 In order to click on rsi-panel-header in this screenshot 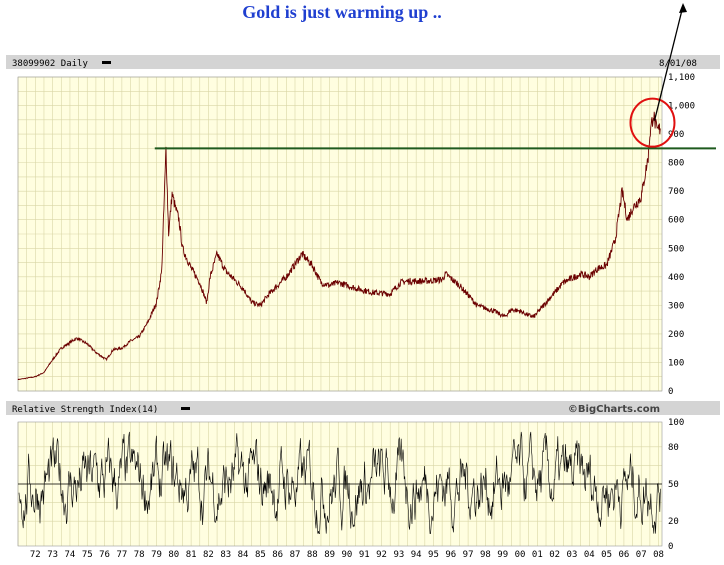, I will do `click(363, 408)`.